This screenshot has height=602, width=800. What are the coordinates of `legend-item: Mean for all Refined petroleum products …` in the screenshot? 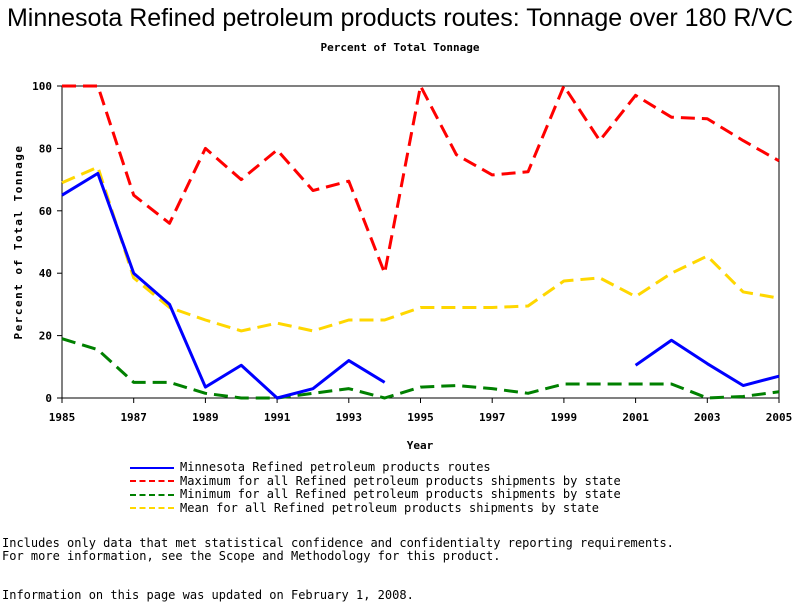 It's located at (375, 508).